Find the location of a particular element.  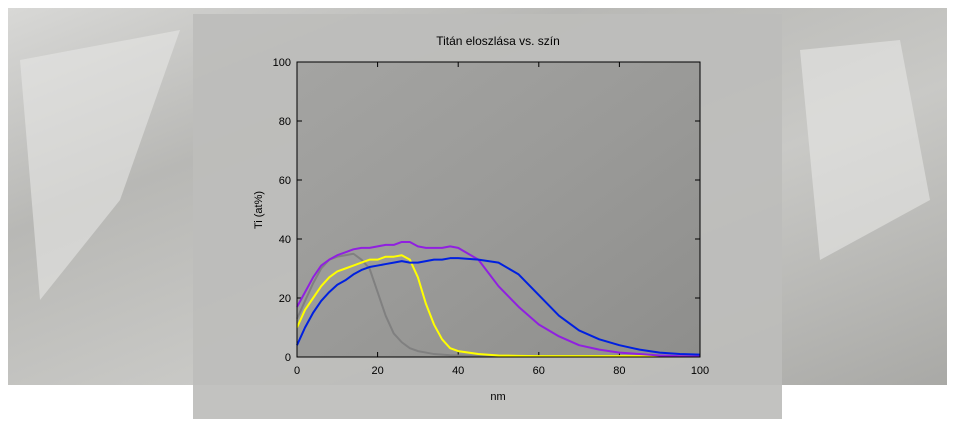

y-tick-label: 100 is located at coordinates (282, 63).